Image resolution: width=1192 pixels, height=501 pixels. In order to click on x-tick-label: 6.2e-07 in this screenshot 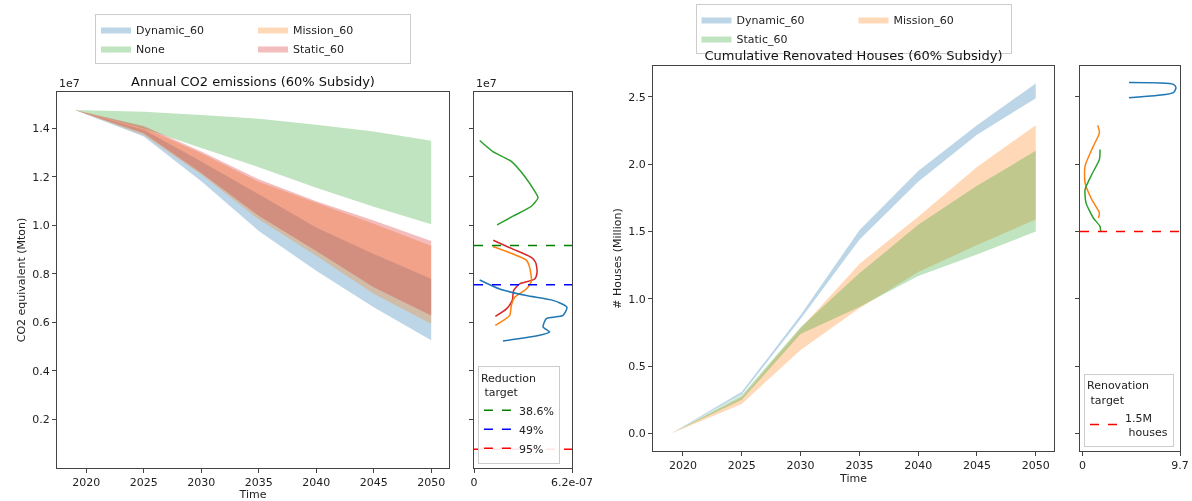, I will do `click(572, 483)`.